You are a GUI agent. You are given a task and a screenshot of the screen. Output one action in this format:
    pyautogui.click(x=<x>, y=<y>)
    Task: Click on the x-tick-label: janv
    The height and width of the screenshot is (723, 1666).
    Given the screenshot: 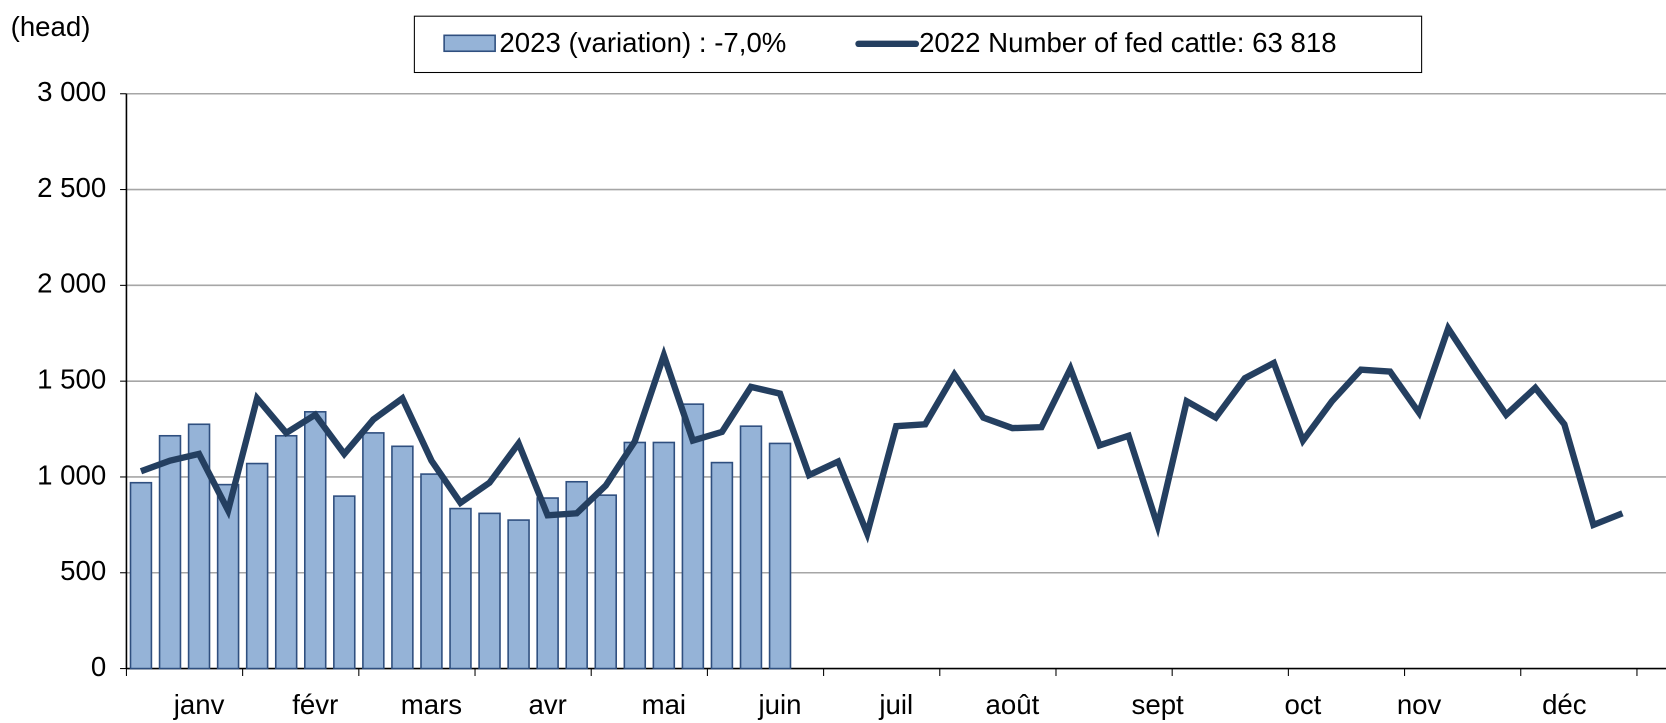 What is the action you would take?
    pyautogui.click(x=199, y=704)
    